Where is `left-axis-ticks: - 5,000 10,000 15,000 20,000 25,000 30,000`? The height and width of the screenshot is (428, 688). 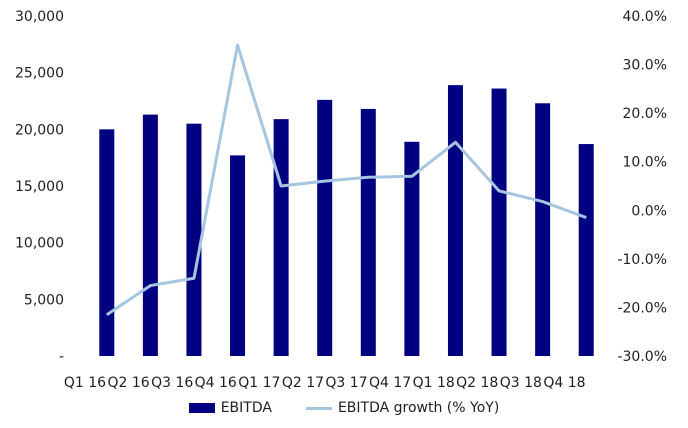
left-axis-ticks: - 5,000 10,000 15,000 20,000 25,000 30,000 is located at coordinates (39, 187).